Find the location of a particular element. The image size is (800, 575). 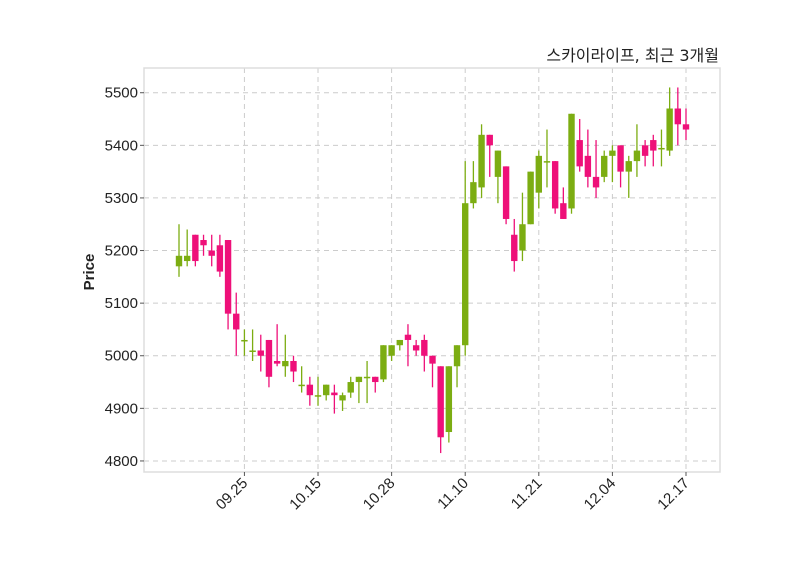

x-tick-label: 09.25 is located at coordinates (232, 494).